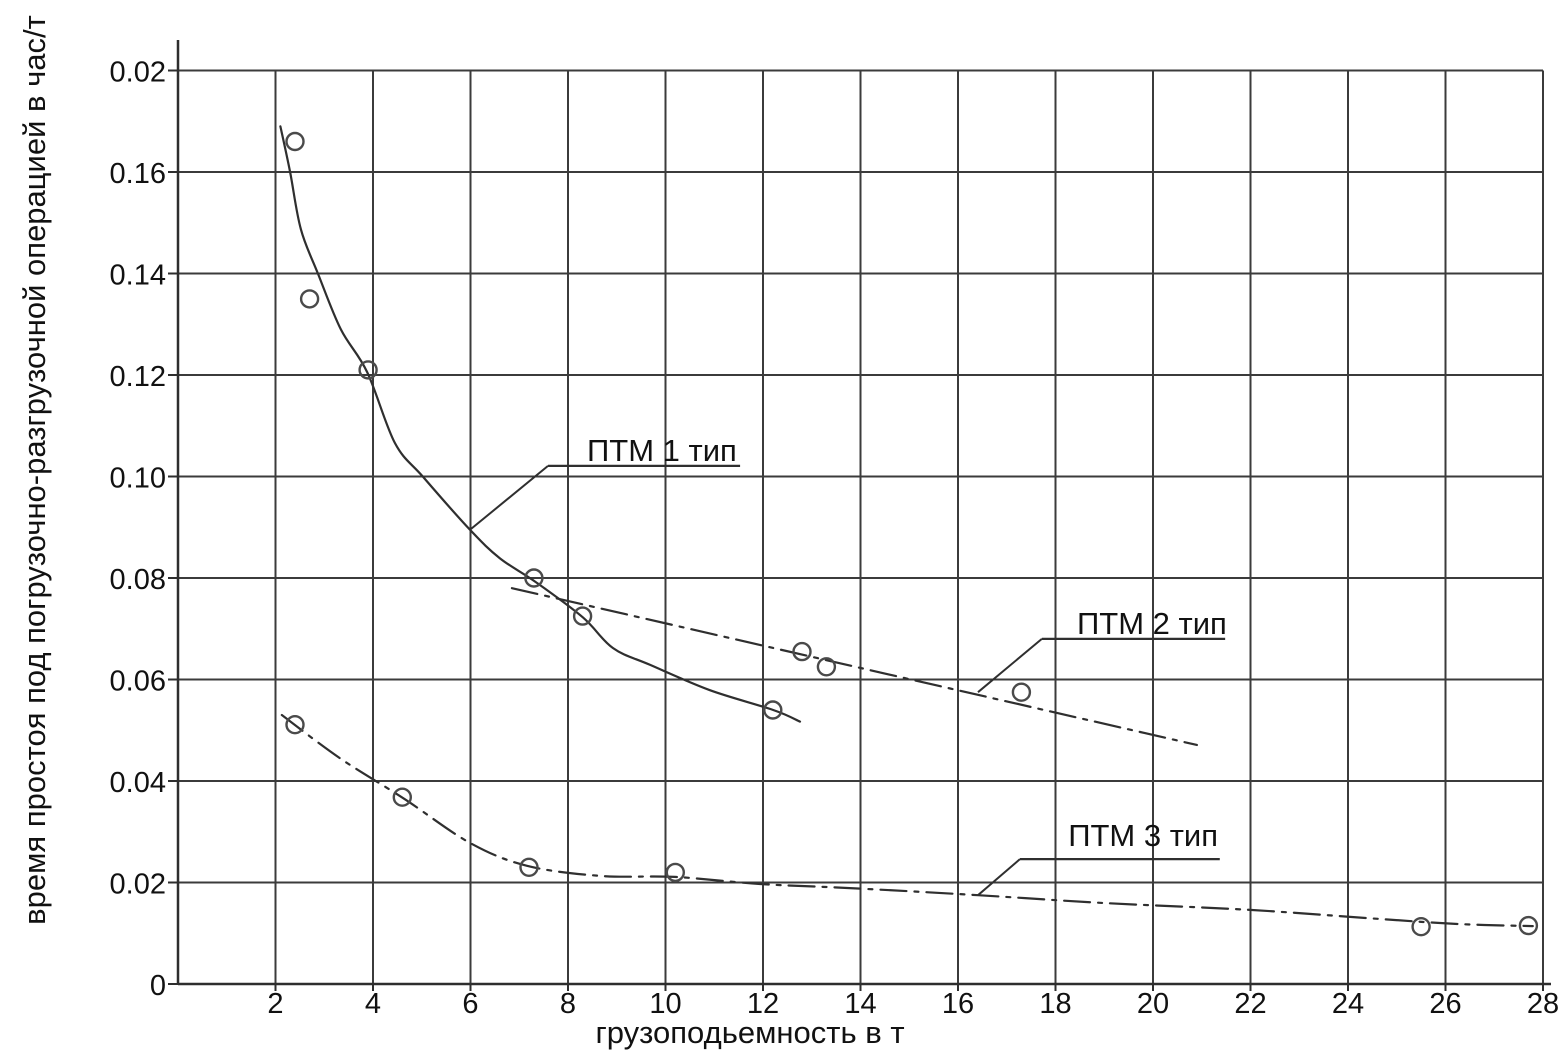 The image size is (1560, 1064). I want to click on x-tick-label: 16, so click(958, 1004).